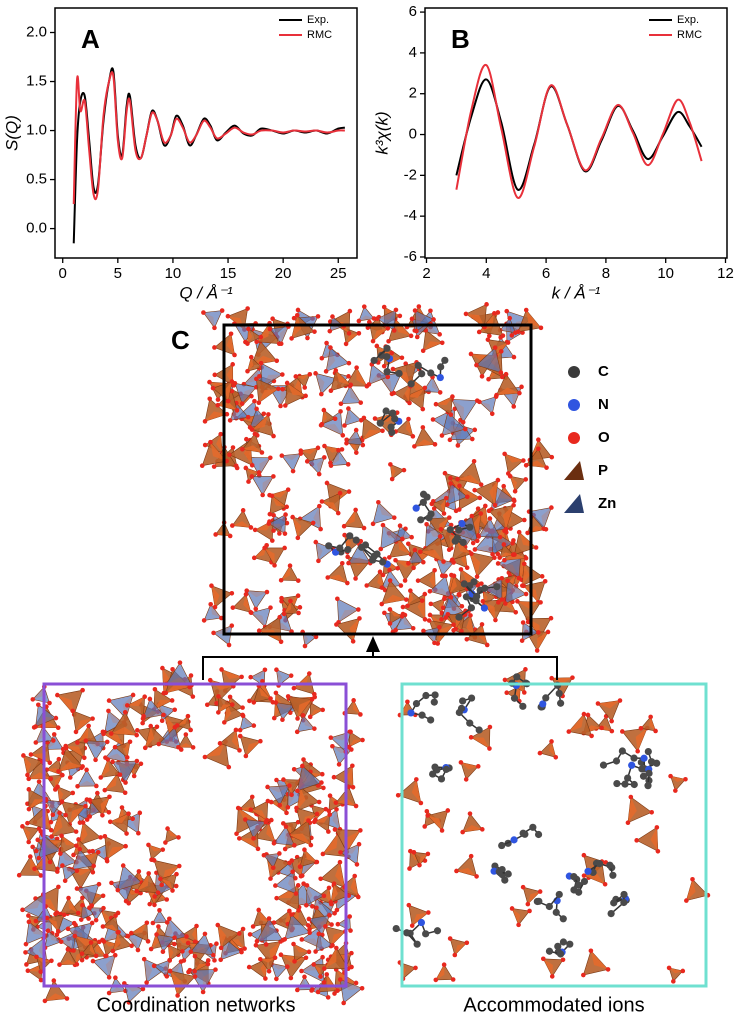 Image resolution: width=735 pixels, height=1021 pixels. Describe the element at coordinates (426, 273) in the screenshot. I see `x-tick-label: 2` at that location.